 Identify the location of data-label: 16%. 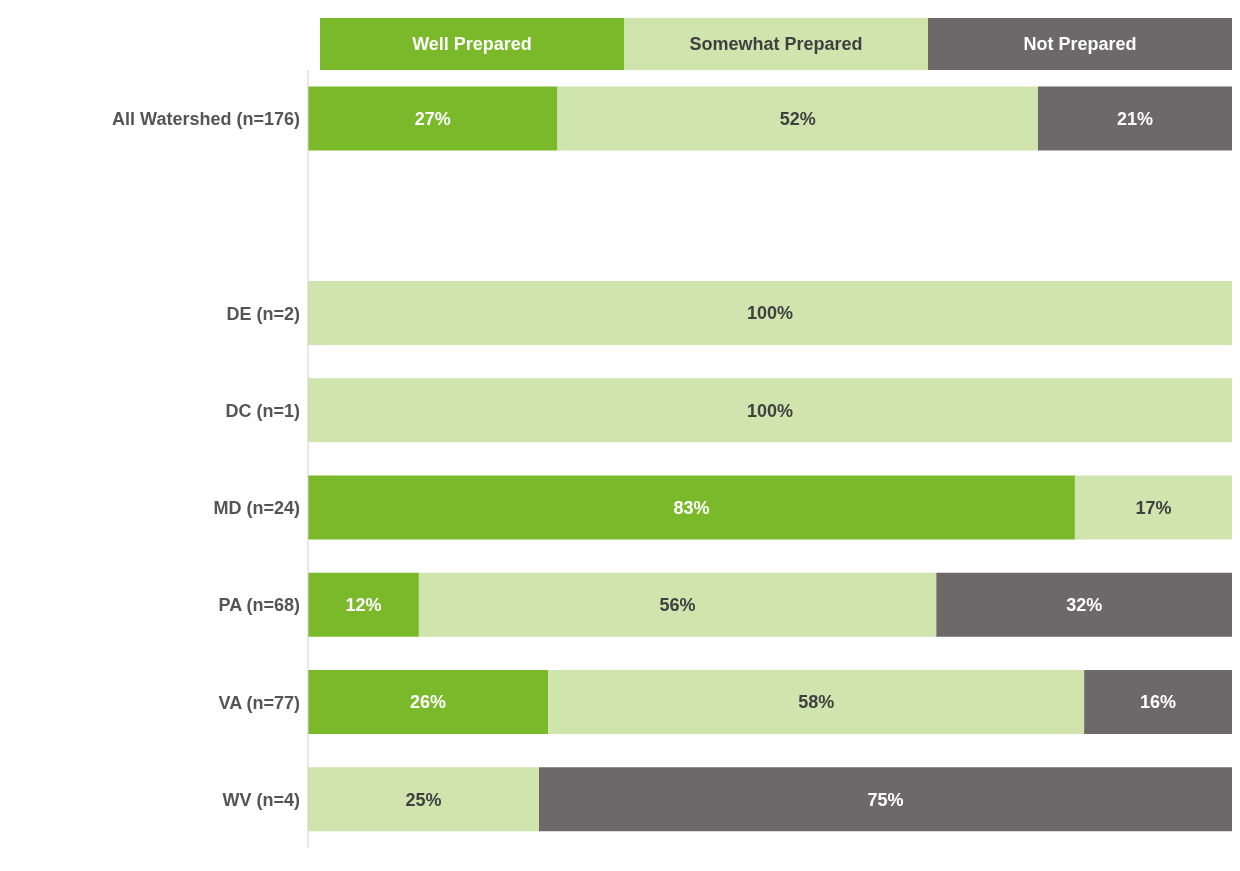
(1158, 702).